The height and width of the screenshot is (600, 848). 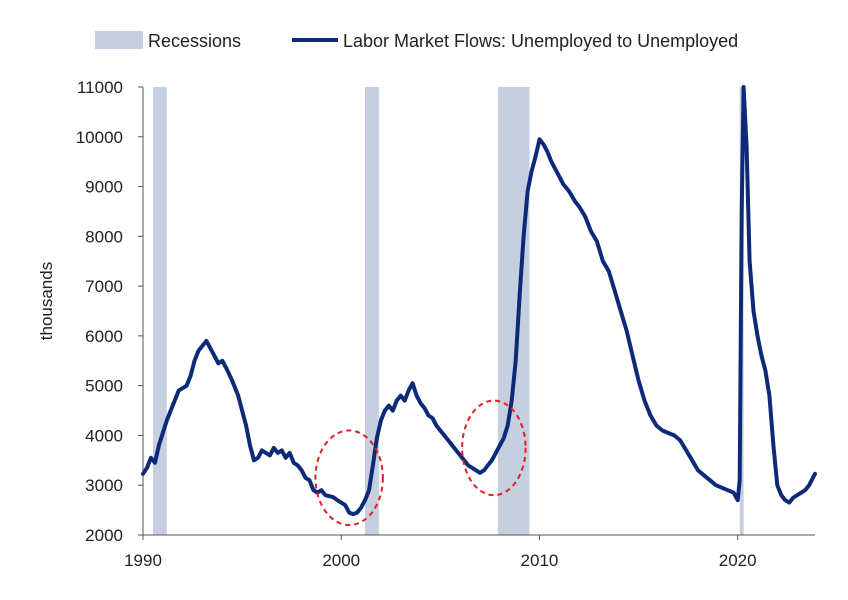 I want to click on legend-label-recessions: Recessions, so click(x=194, y=41).